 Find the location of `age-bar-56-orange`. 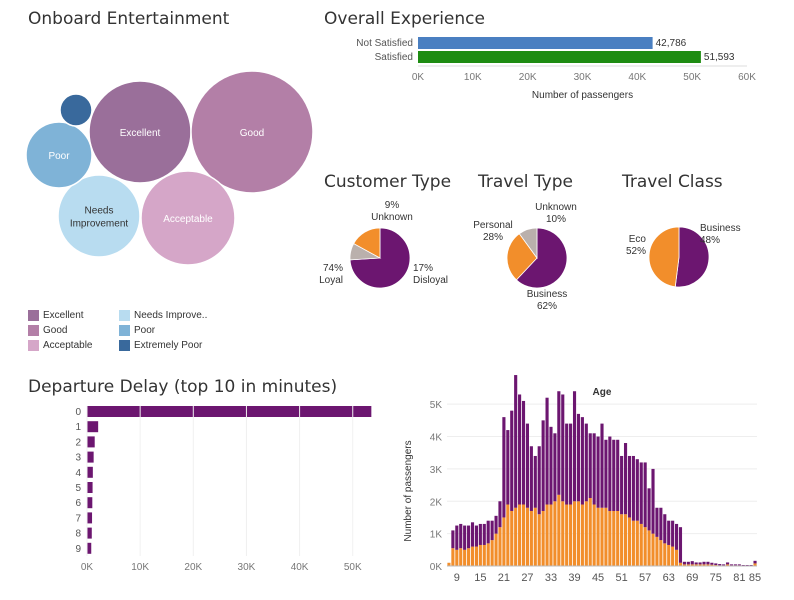

age-bar-56-orange is located at coordinates (641, 544).